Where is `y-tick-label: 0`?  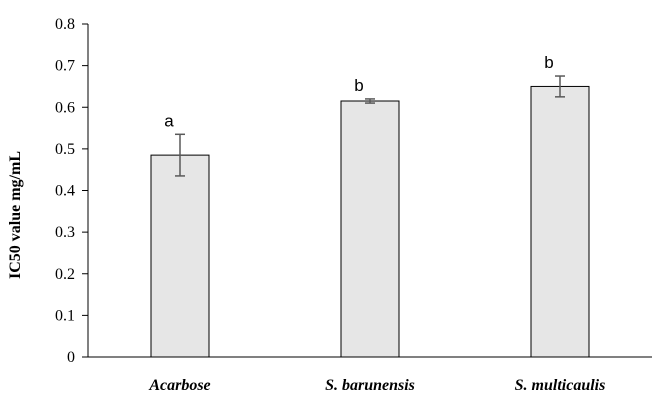 y-tick-label: 0 is located at coordinates (71, 357).